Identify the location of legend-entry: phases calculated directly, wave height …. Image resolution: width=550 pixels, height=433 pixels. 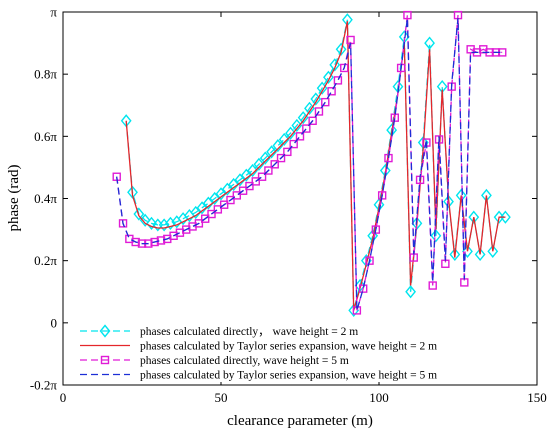
(244, 361).